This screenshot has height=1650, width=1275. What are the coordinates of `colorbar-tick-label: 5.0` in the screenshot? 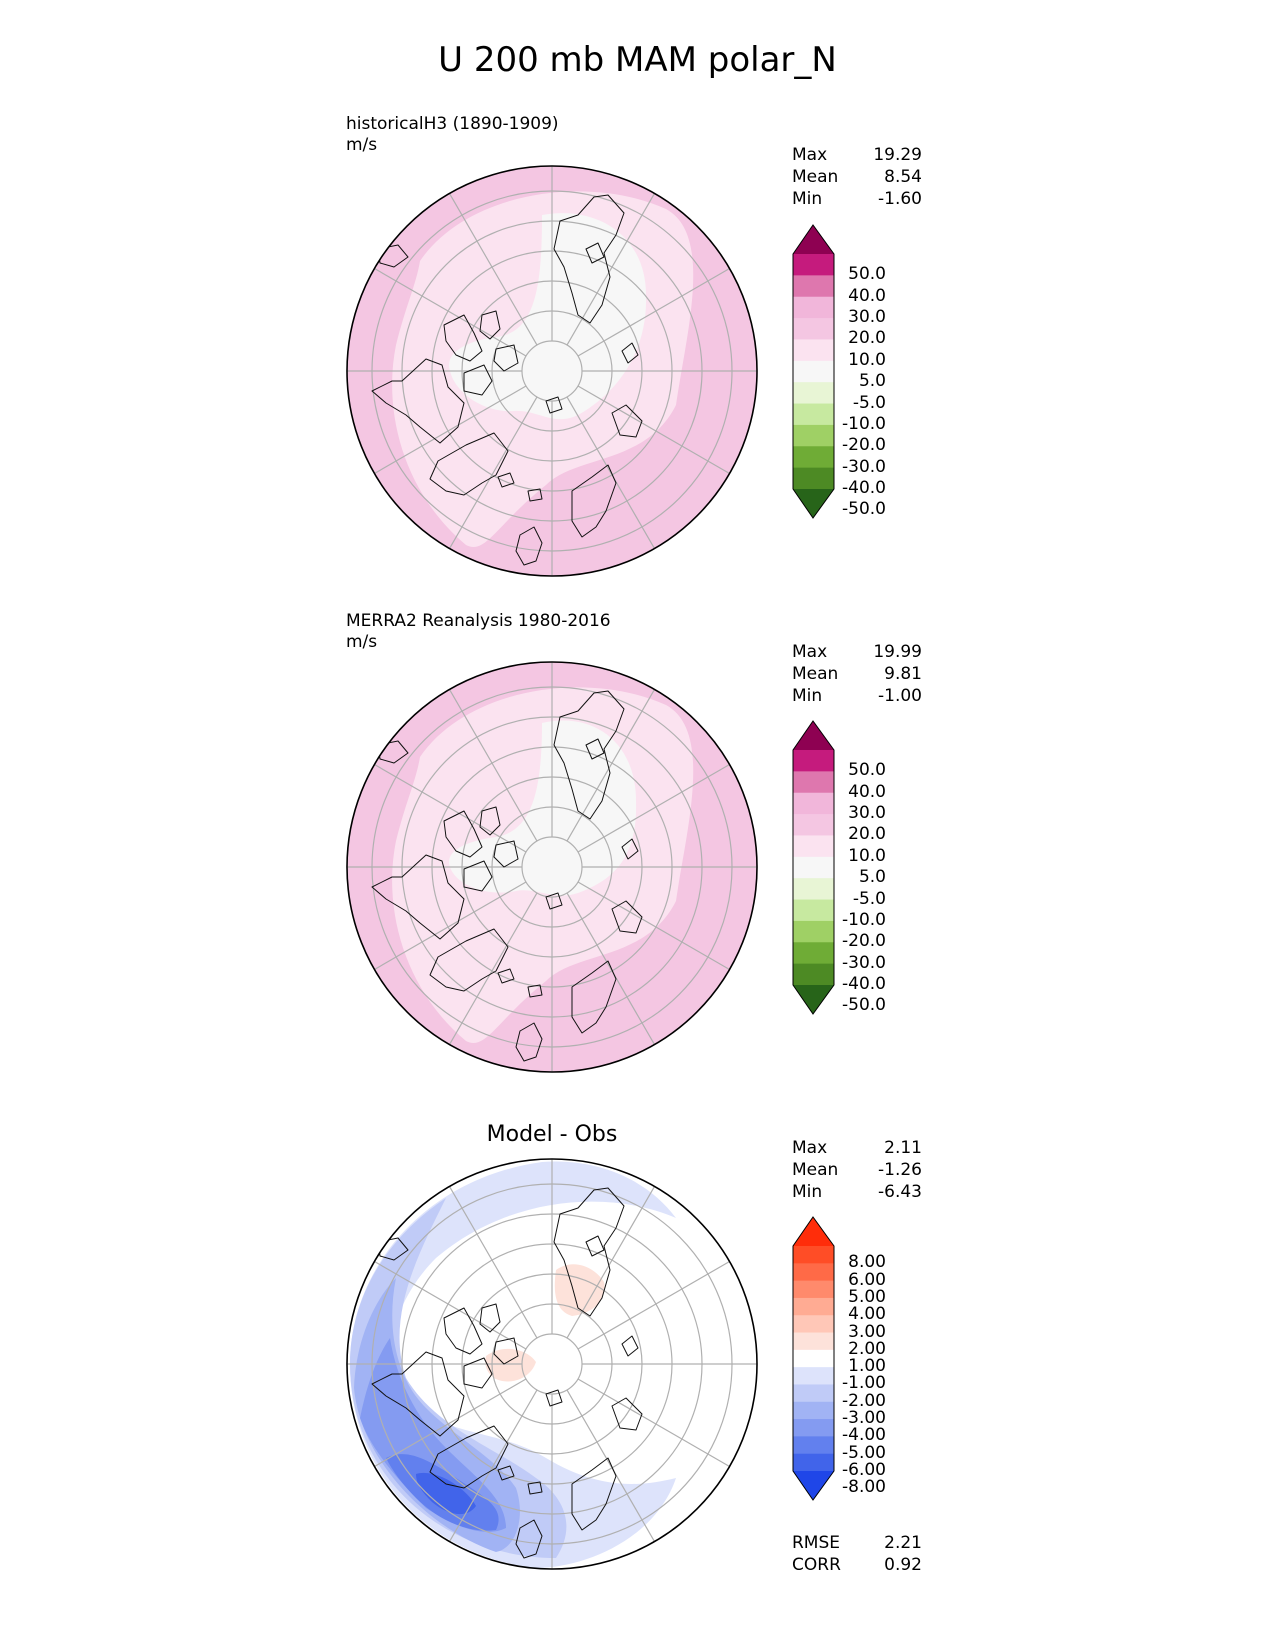 It's located at (872, 381).